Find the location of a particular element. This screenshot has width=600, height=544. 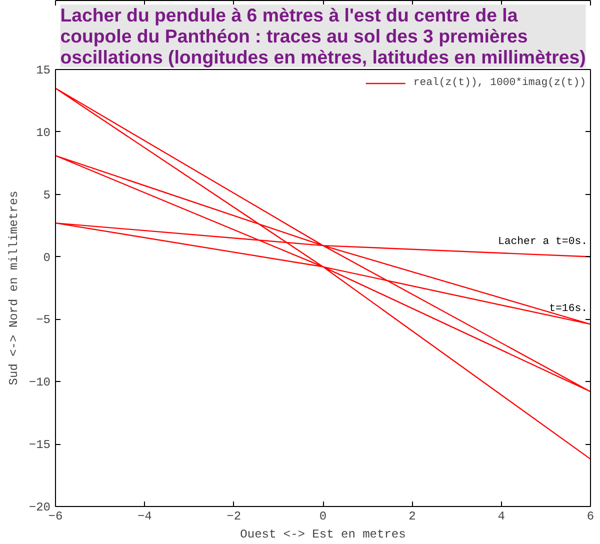

y-tick-label: −10 is located at coordinates (39, 383).